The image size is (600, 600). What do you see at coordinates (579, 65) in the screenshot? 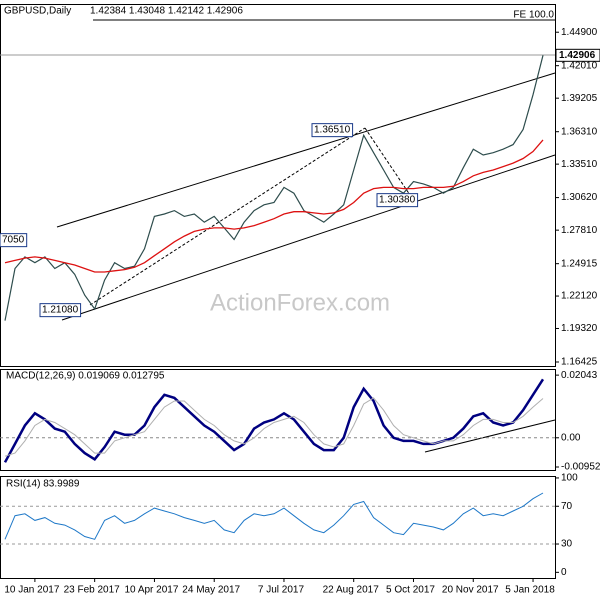
I see `y-tick-label: 1.42010` at bounding box center [579, 65].